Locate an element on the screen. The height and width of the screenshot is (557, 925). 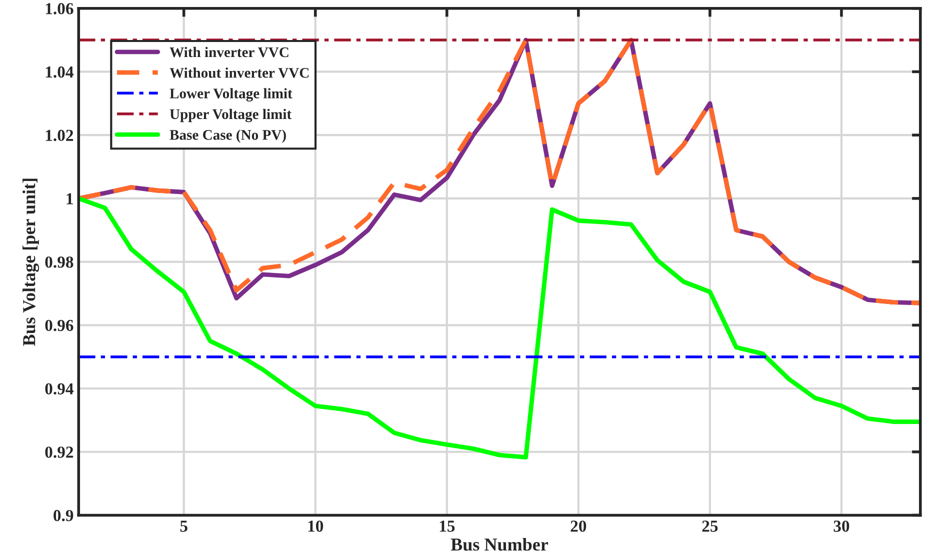
y-tick-label: 1.02 is located at coordinates (60, 136).